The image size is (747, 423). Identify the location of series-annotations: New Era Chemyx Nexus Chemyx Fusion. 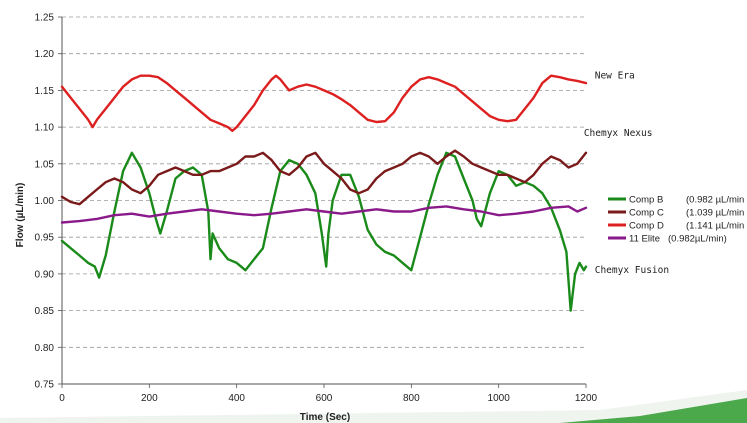
(626, 174).